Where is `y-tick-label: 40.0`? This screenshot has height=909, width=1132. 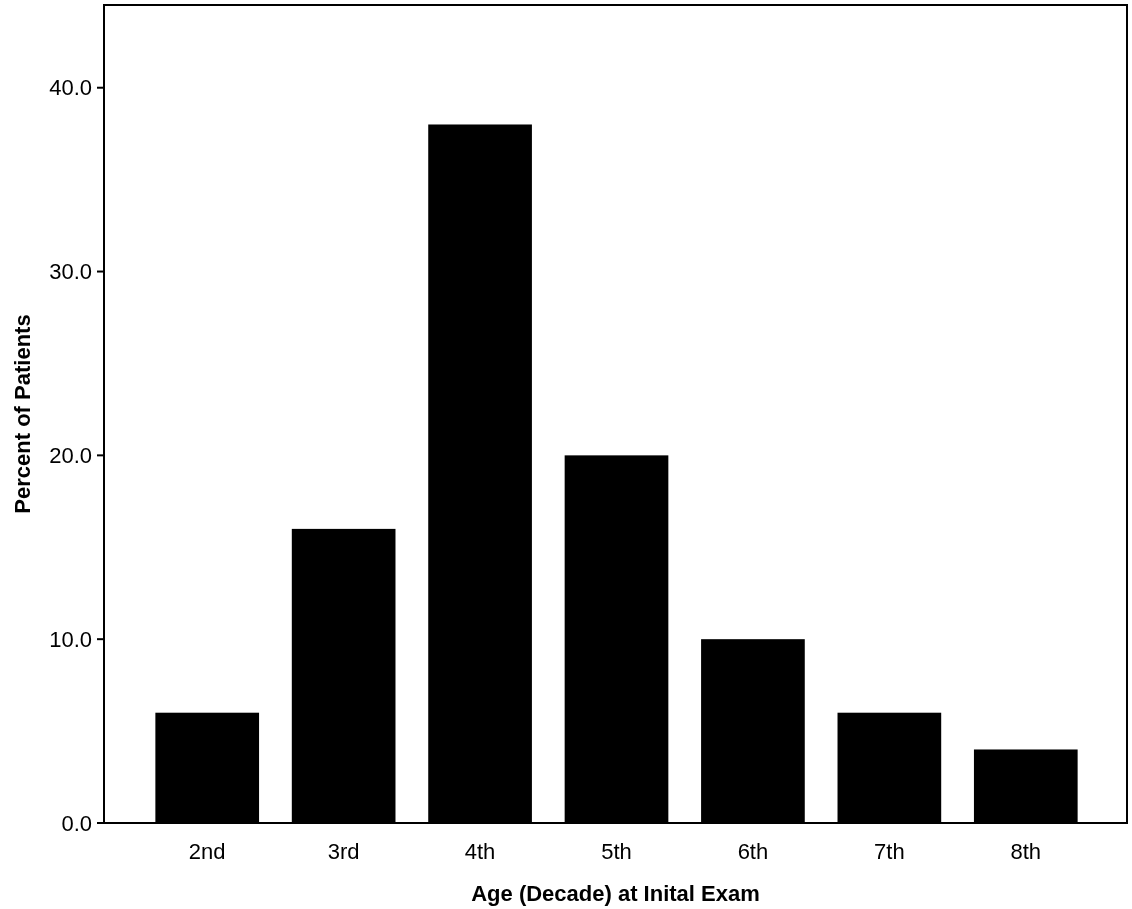
y-tick-label: 40.0 is located at coordinates (70, 88).